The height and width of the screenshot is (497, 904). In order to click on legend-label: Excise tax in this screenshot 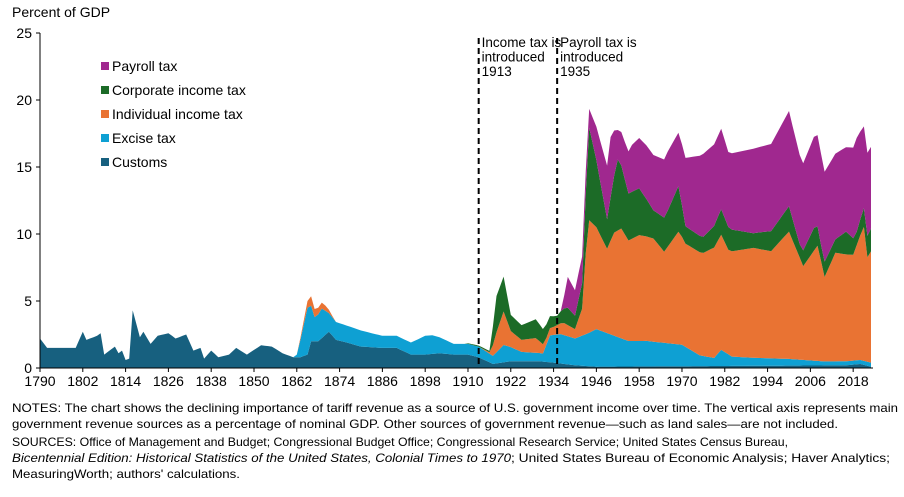, I will do `click(144, 138)`.